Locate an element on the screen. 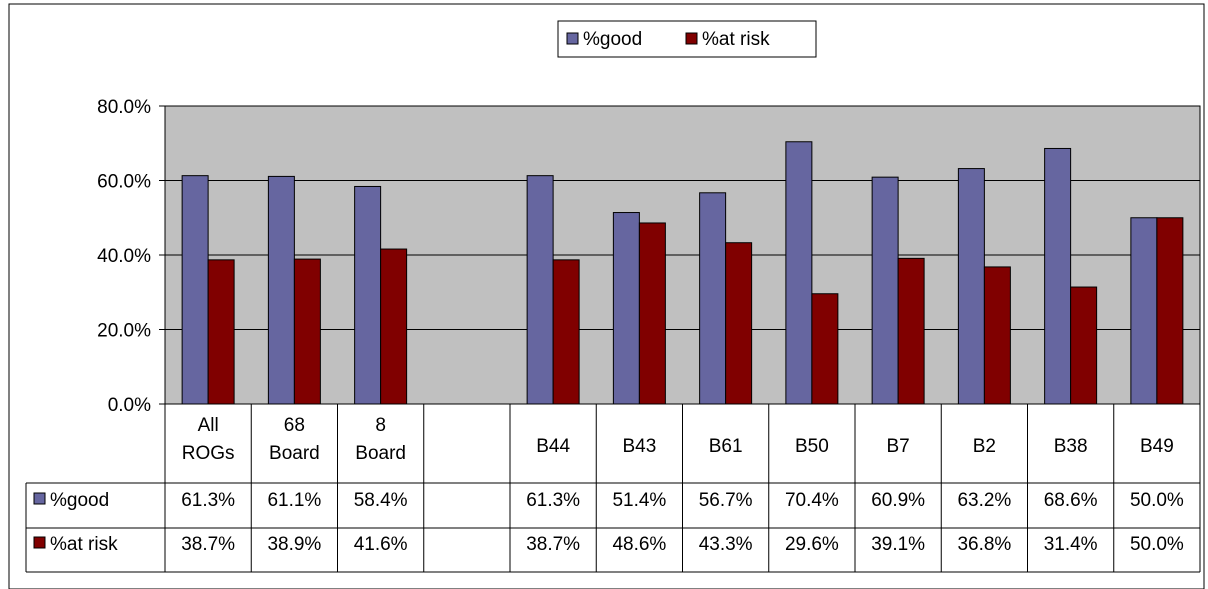 This screenshot has height=589, width=1208. data-label: 39.1% is located at coordinates (898, 544).